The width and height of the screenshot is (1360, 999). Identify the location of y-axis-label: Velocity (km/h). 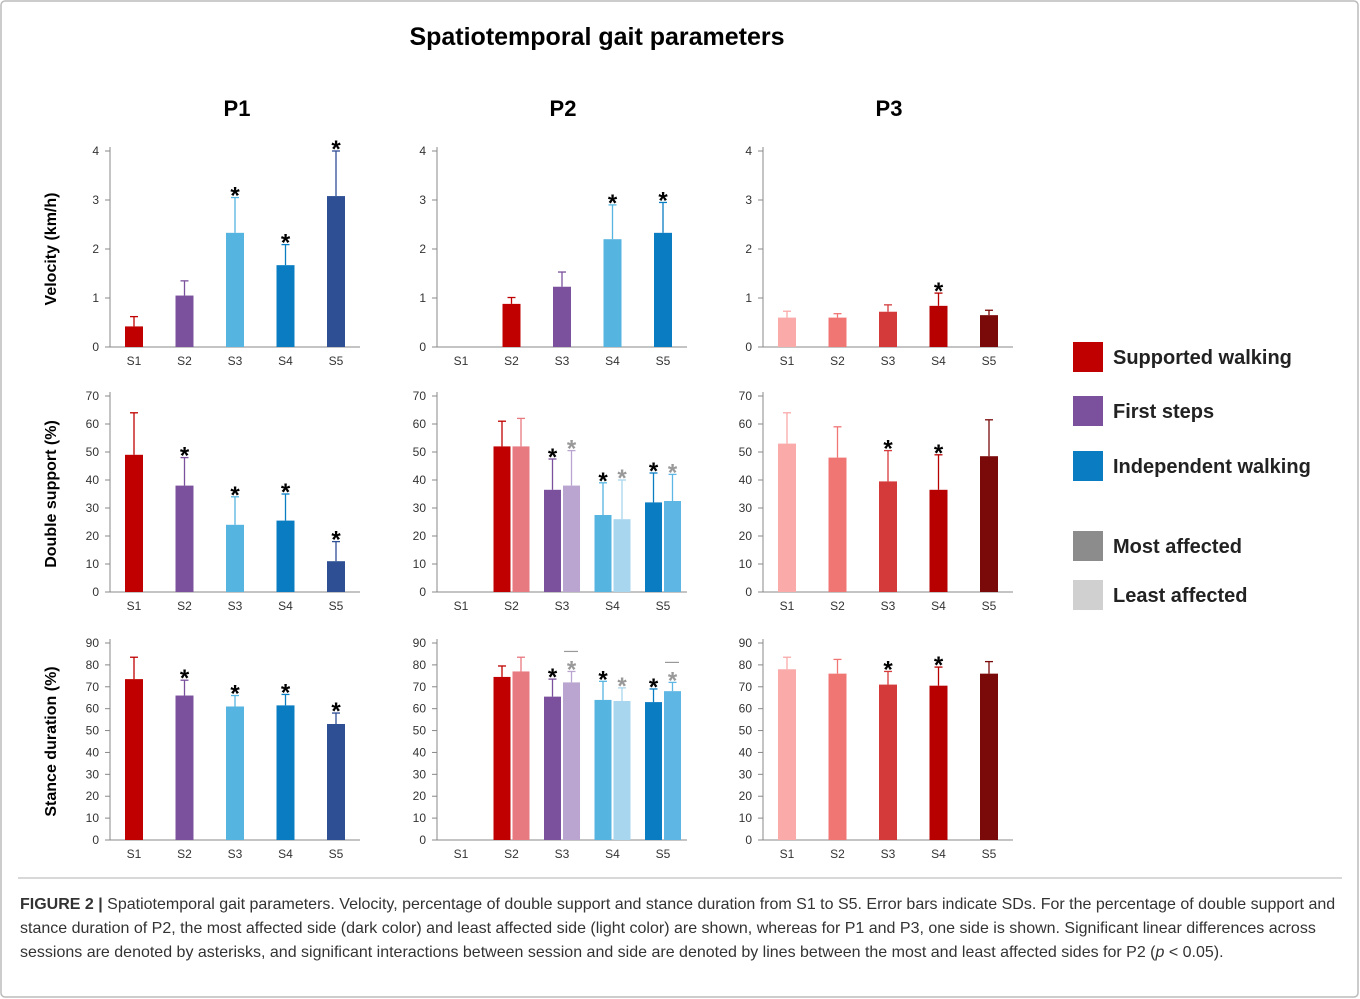
(51, 249).